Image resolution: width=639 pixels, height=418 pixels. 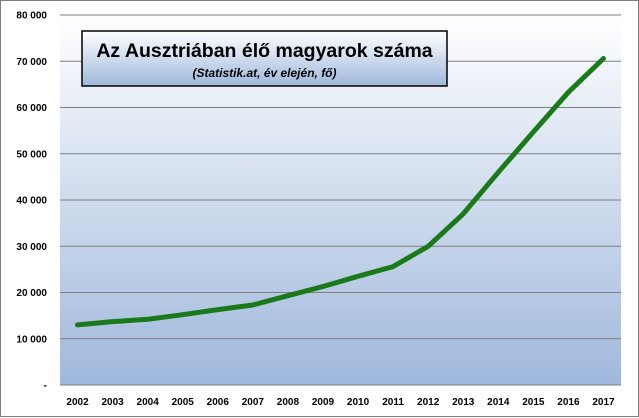 What do you see at coordinates (568, 402) in the screenshot?
I see `x-tick-label: 2016` at bounding box center [568, 402].